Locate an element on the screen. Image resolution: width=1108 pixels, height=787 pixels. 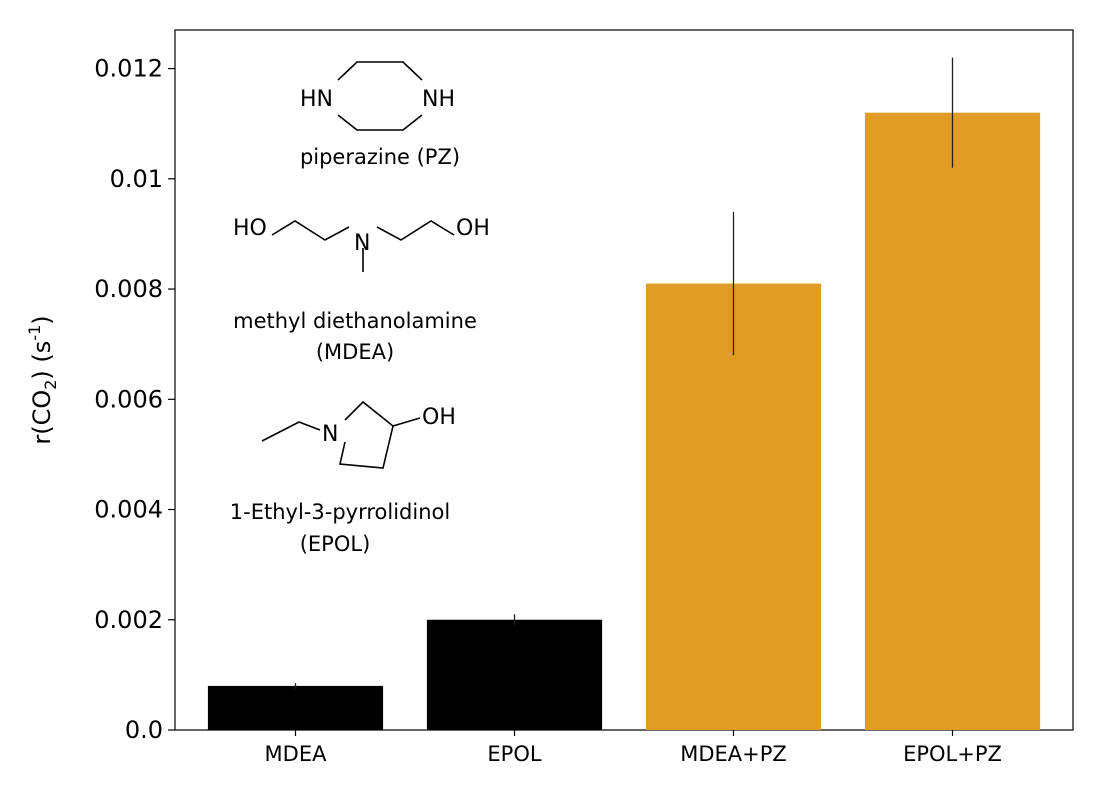
piperazine-structure: HN NH piperazine (PZ) is located at coordinates (380, 115).